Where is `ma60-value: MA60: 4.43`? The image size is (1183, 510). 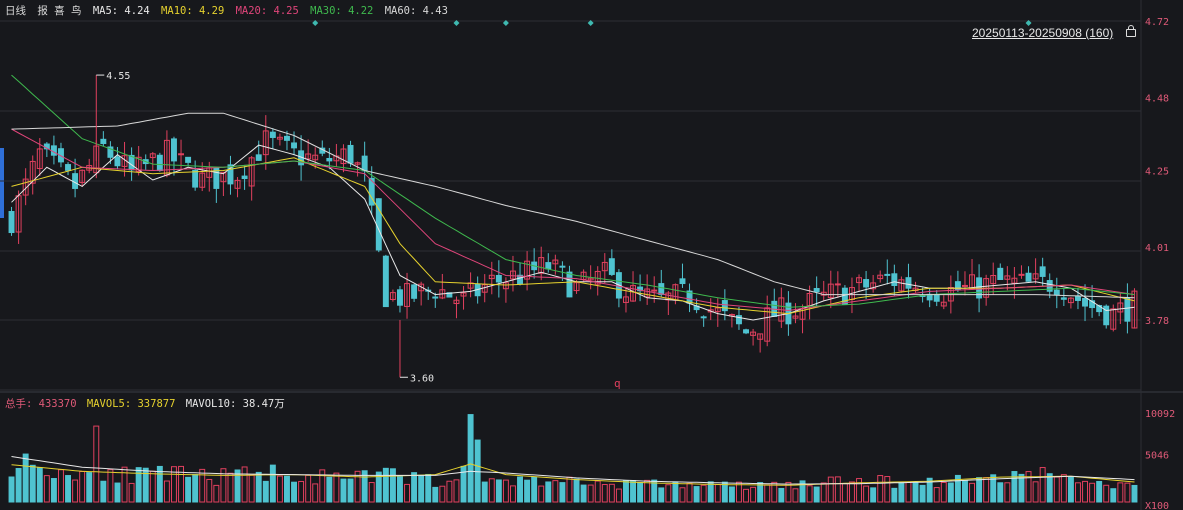
ma60-value: MA60: 4.43 is located at coordinates (416, 11).